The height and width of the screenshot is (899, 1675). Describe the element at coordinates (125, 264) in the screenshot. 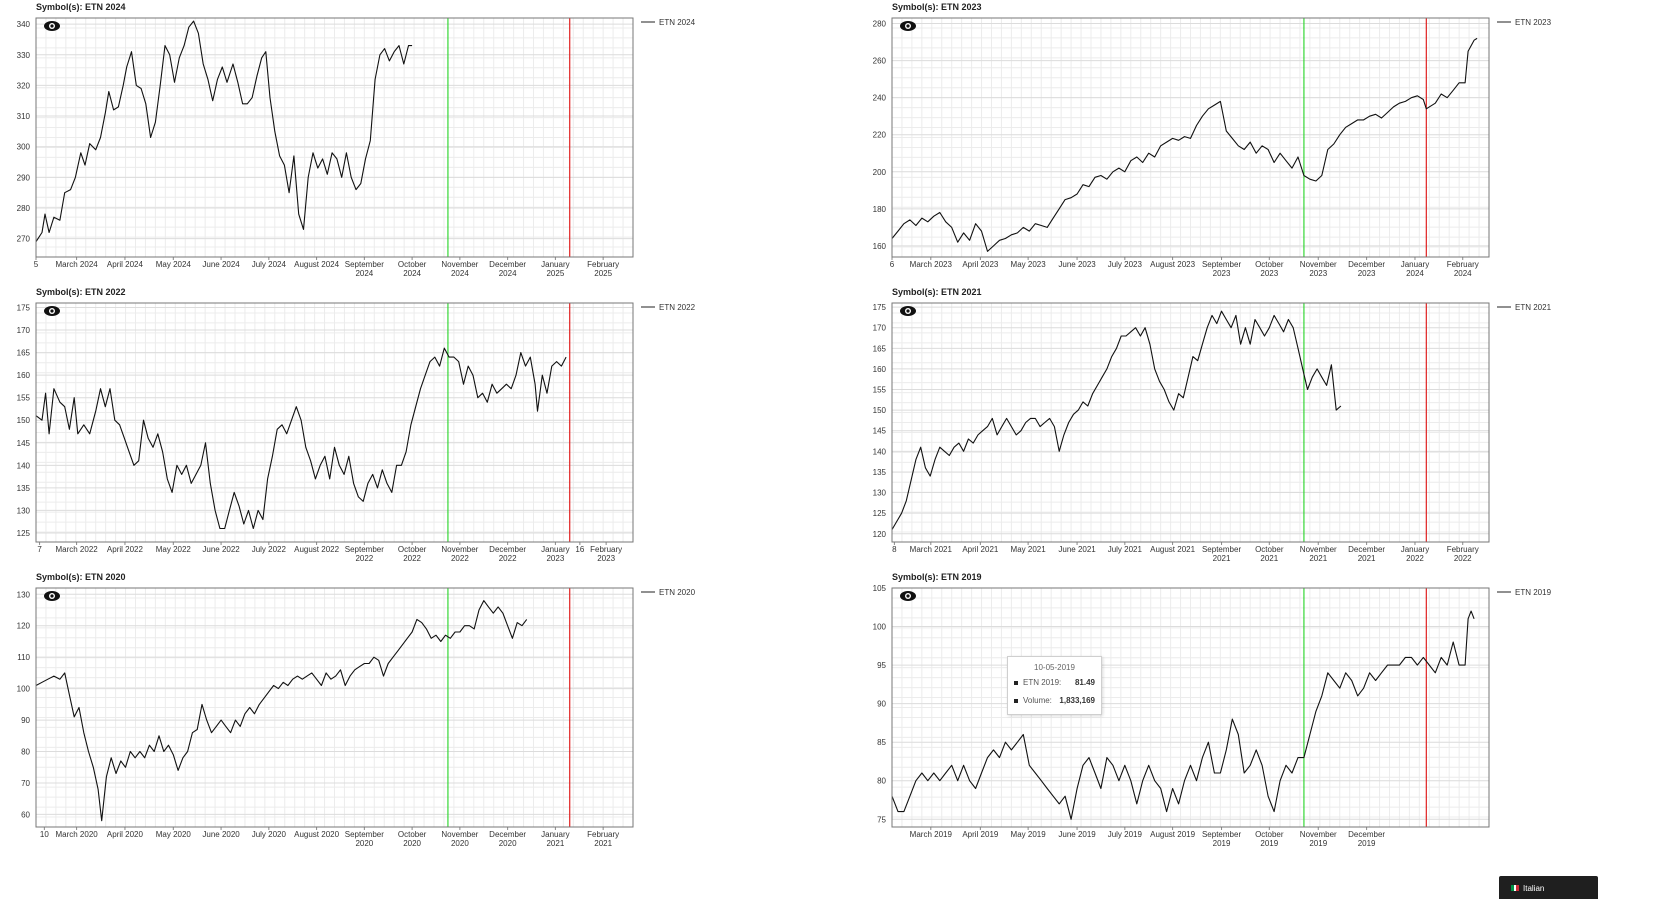

I see `x-tick-label: April 2024` at that location.